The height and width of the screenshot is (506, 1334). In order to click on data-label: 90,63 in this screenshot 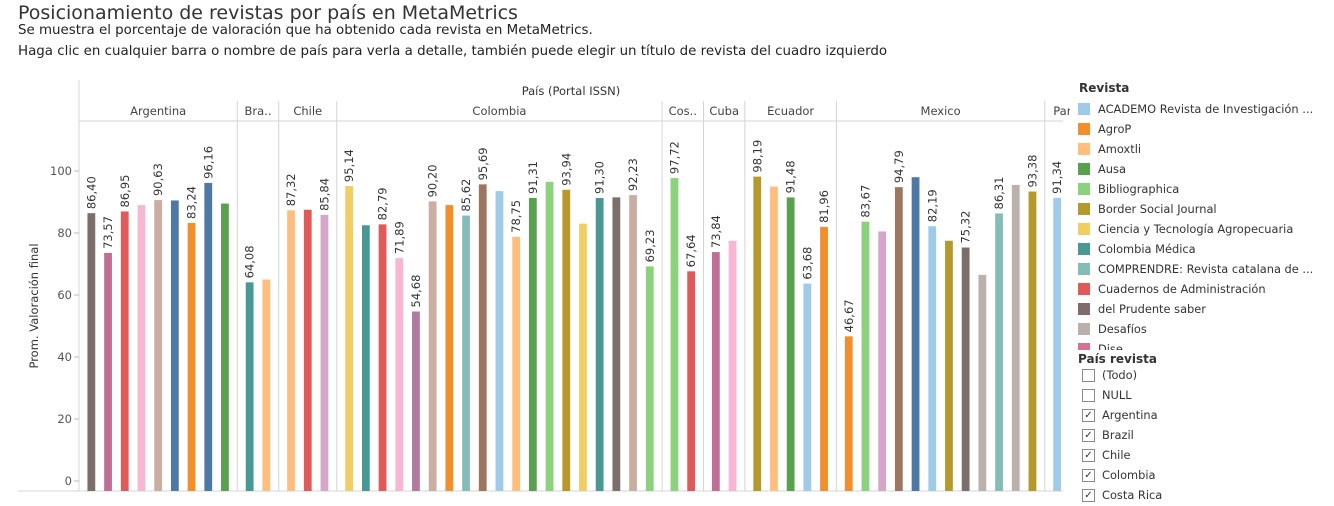, I will do `click(158, 179)`.